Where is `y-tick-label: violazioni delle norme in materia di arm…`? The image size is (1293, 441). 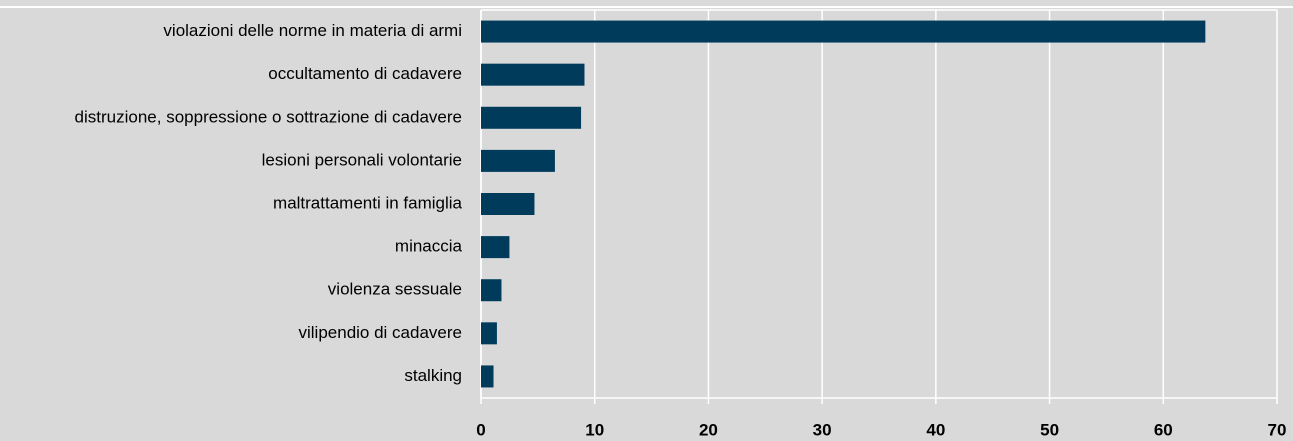
y-tick-label: violazioni delle norme in materia di arm… is located at coordinates (312, 30).